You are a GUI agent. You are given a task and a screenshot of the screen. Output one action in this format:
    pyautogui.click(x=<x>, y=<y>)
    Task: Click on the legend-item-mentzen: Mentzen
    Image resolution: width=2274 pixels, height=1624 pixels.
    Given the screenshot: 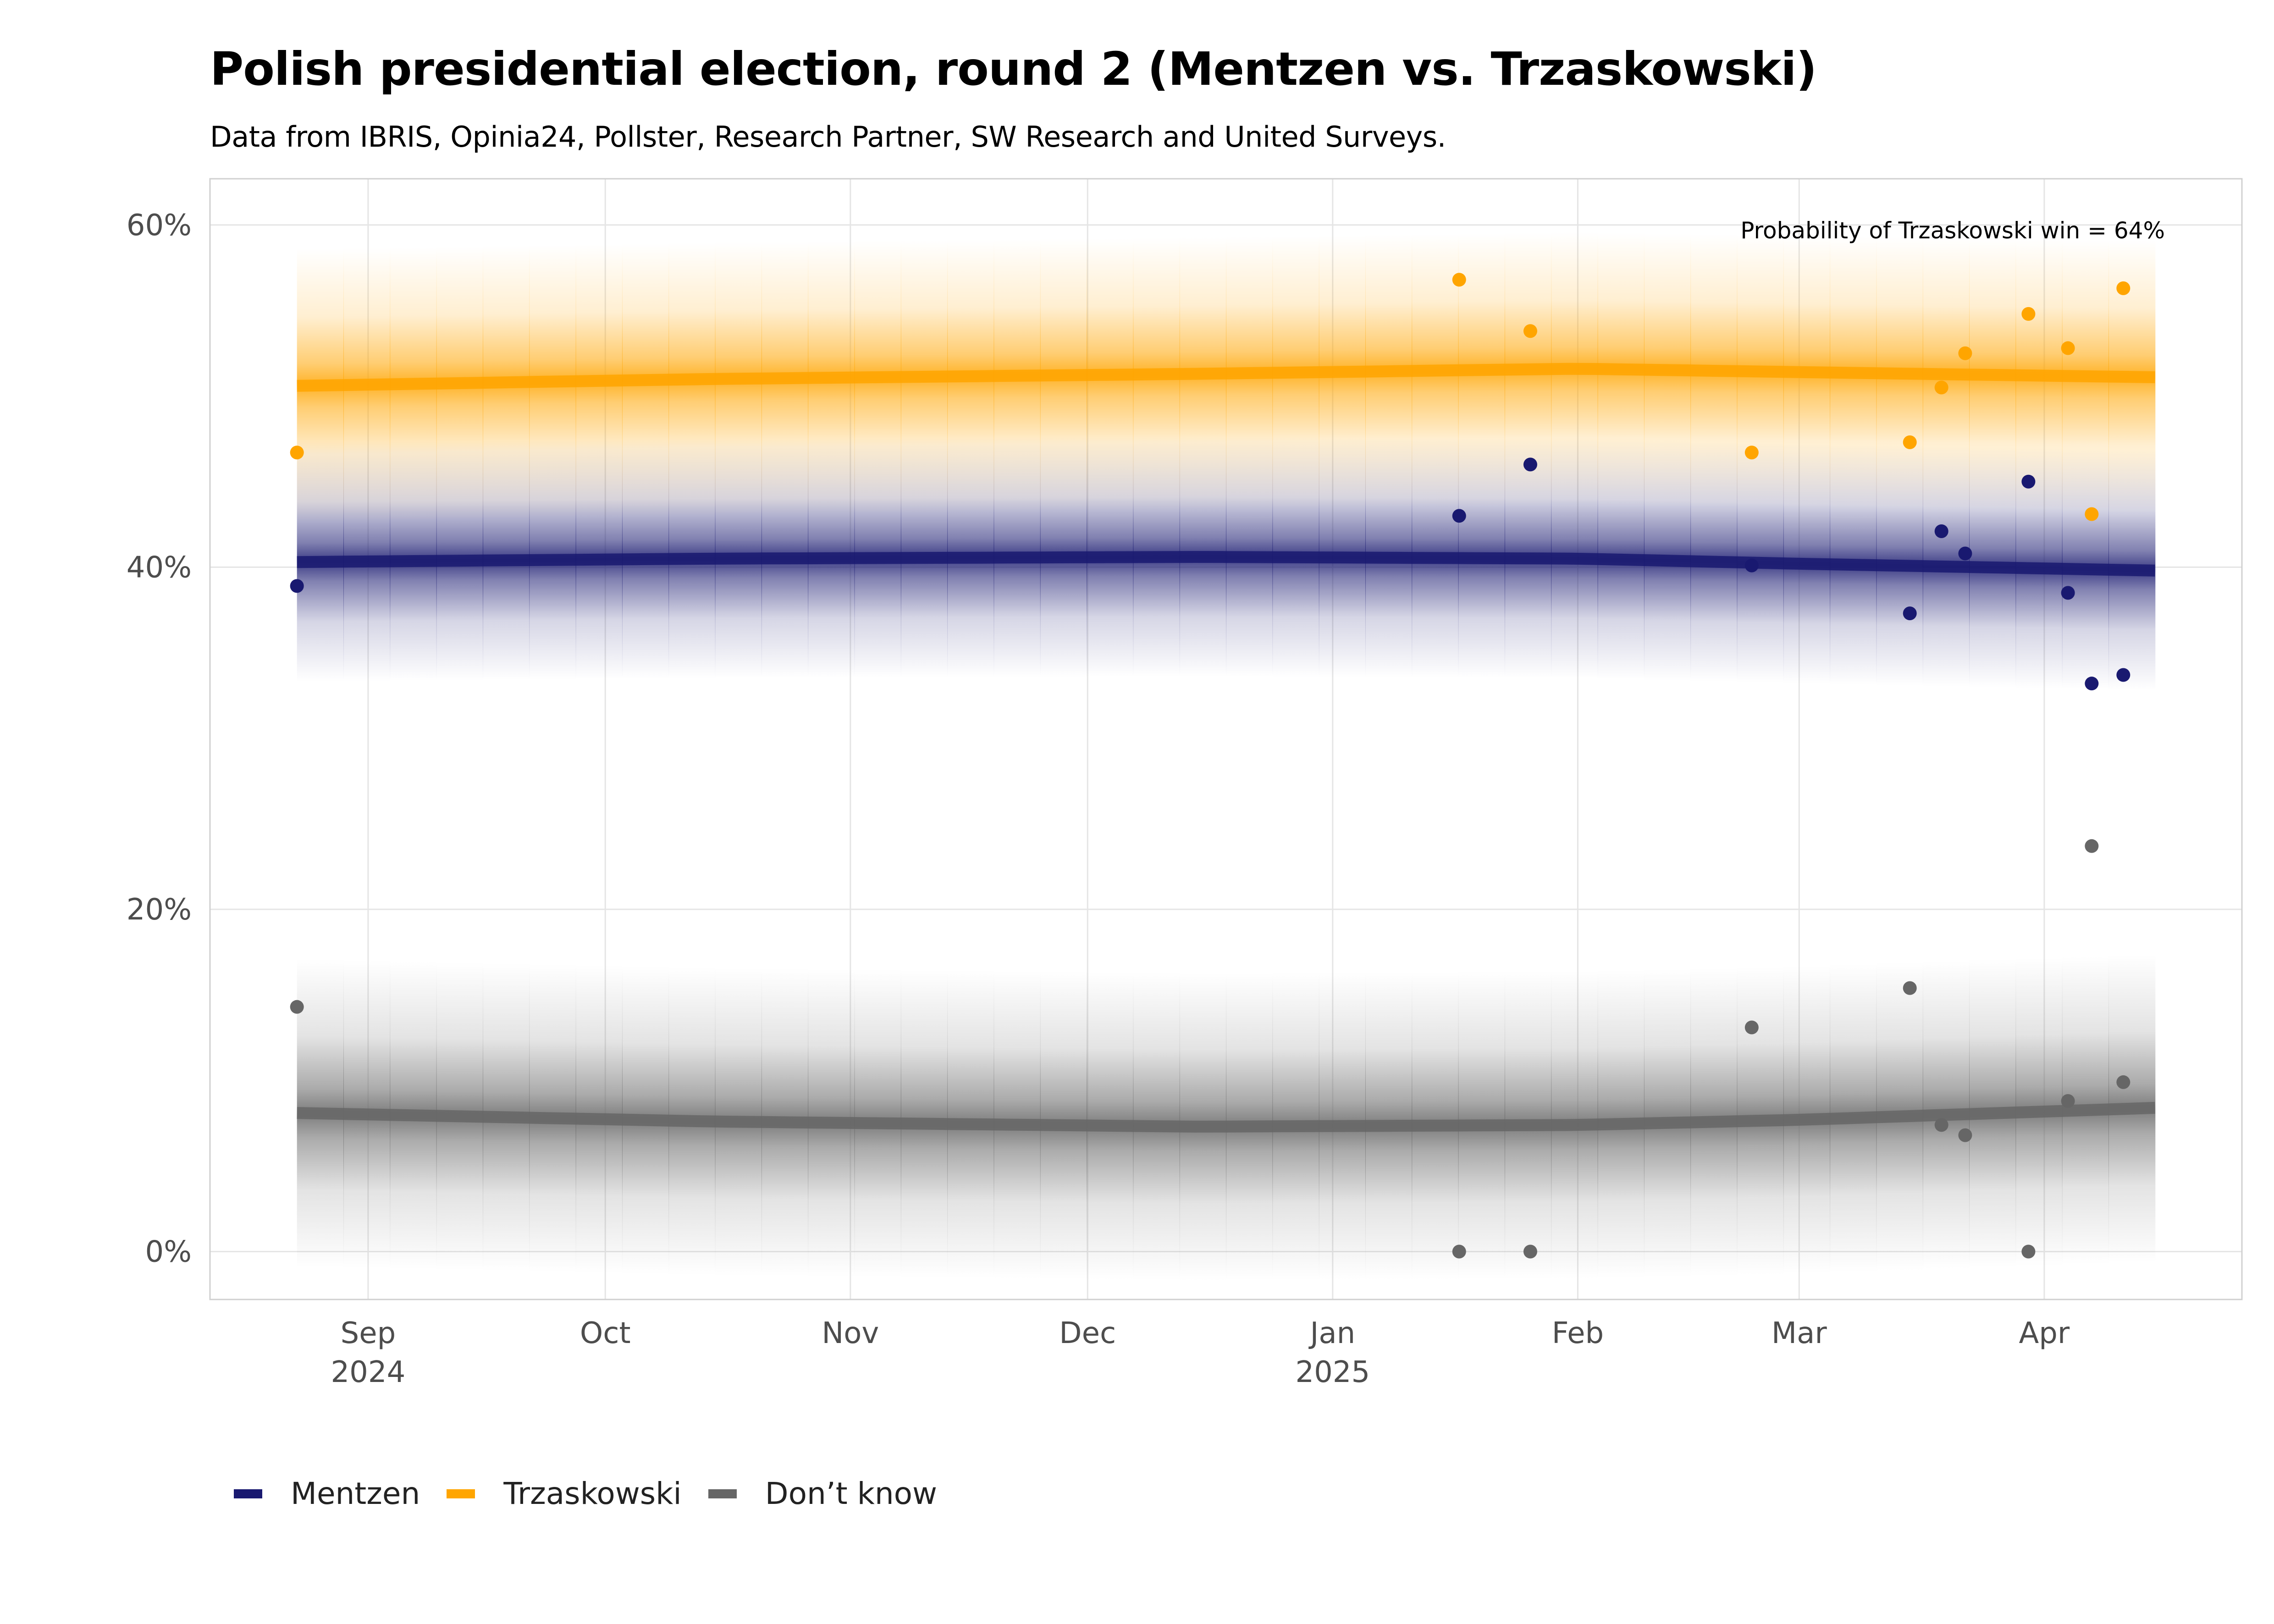 What is the action you would take?
    pyautogui.click(x=327, y=1493)
    